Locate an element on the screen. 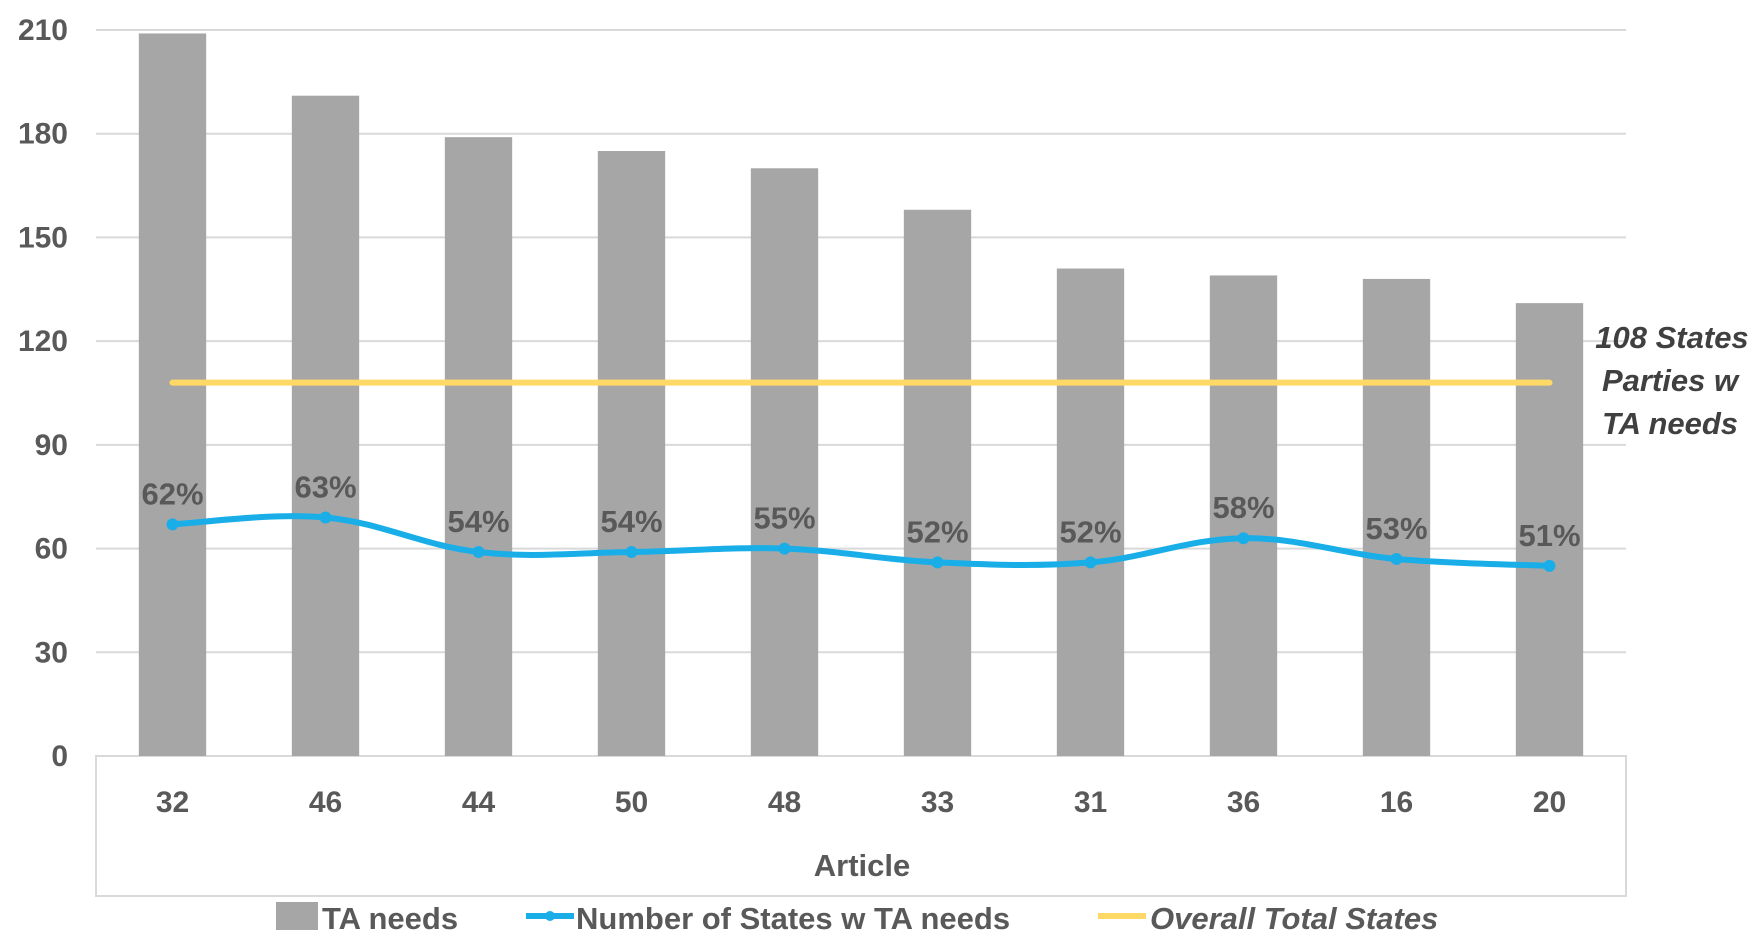 This screenshot has width=1761, height=931. data-label: 51% is located at coordinates (1549, 535).